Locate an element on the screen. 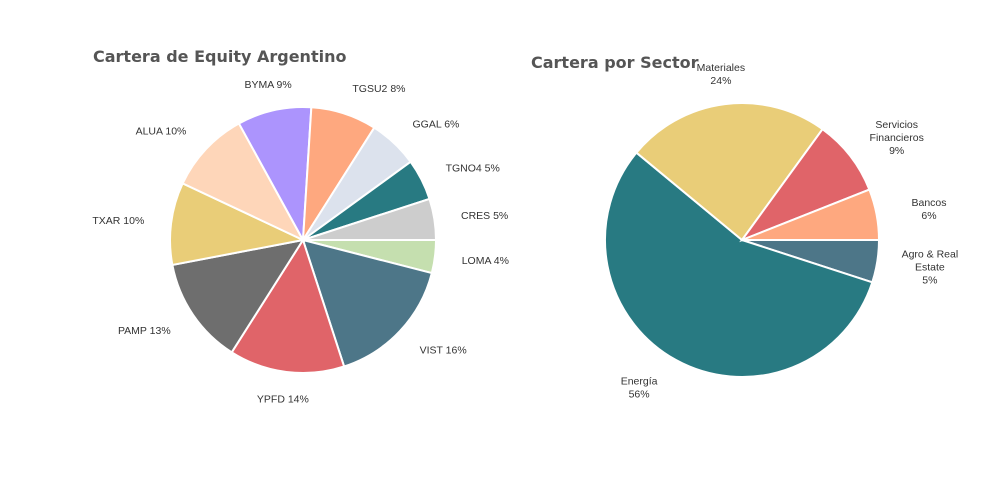 The width and height of the screenshot is (1000, 480). slice-label-pamp: PAMP 13% is located at coordinates (144, 331).